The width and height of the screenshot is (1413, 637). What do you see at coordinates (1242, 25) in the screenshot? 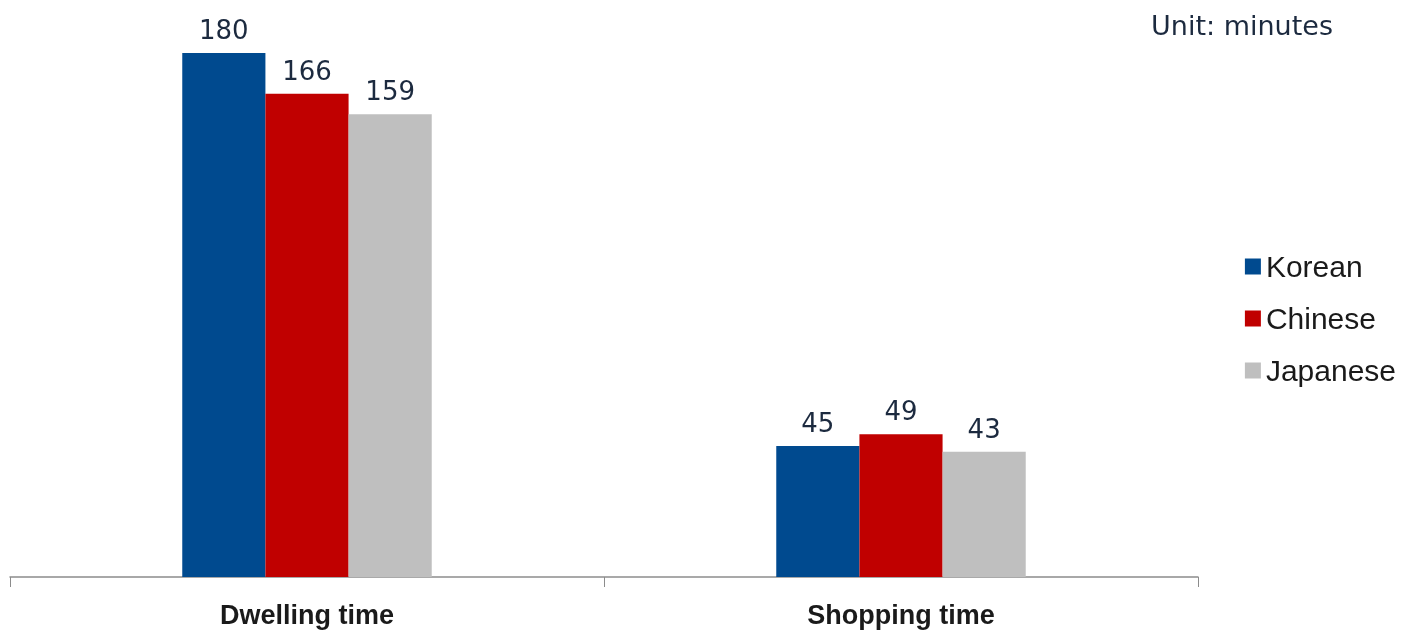
I see `text: Unit: minutes` at bounding box center [1242, 25].